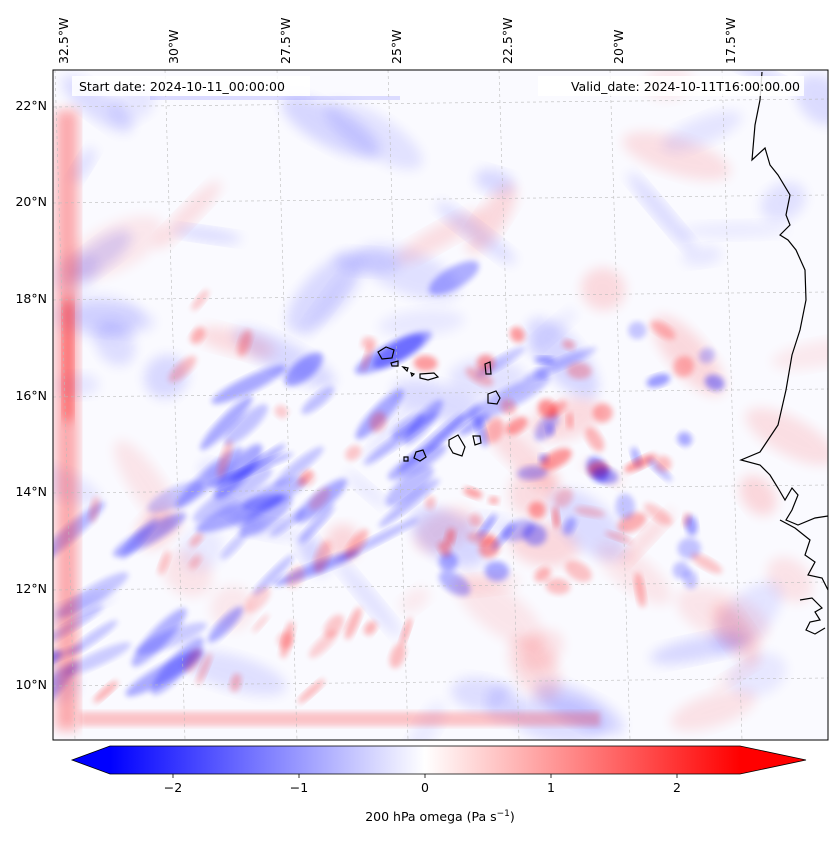 The image size is (837, 843). I want to click on longitude-label: 30°W, so click(173, 46).